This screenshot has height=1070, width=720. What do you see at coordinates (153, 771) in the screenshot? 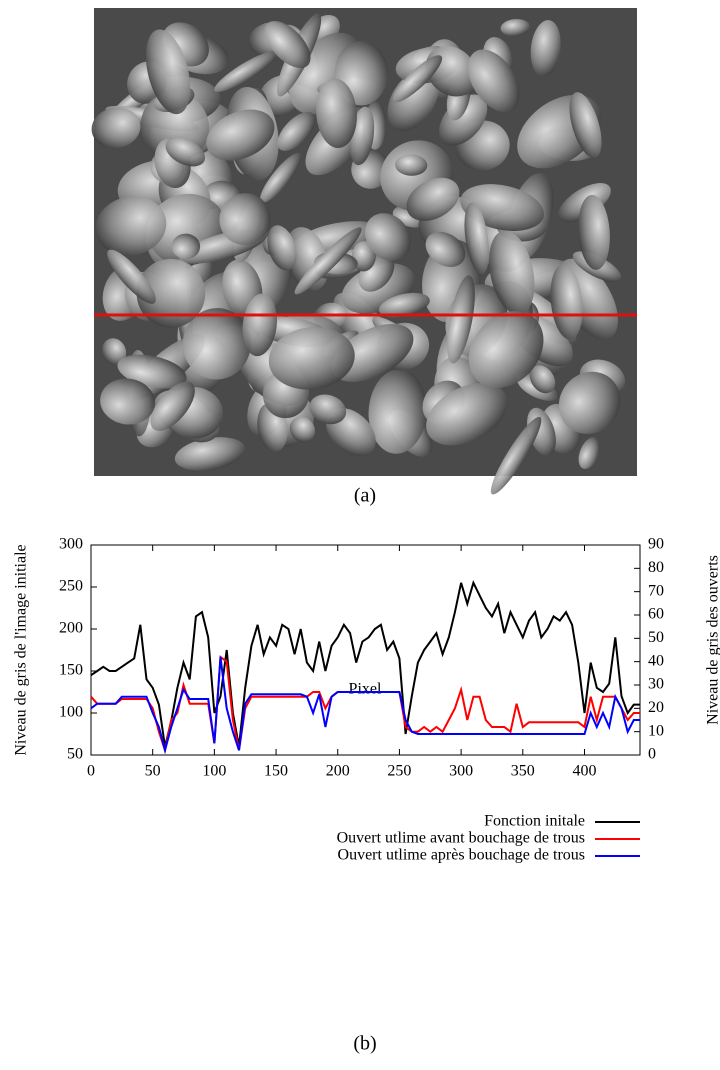
I see `x-tick-label: 50` at bounding box center [153, 771].